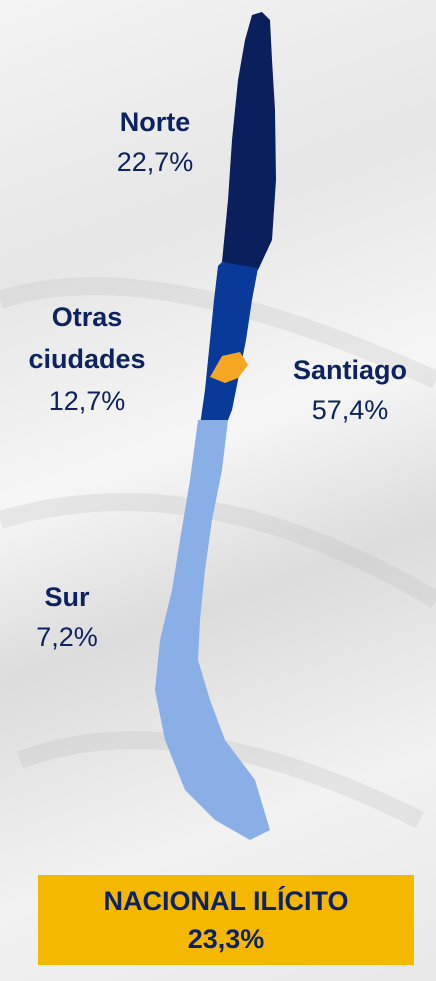 The width and height of the screenshot is (436, 981). Describe the element at coordinates (212, 630) in the screenshot. I see `region-sur` at that location.